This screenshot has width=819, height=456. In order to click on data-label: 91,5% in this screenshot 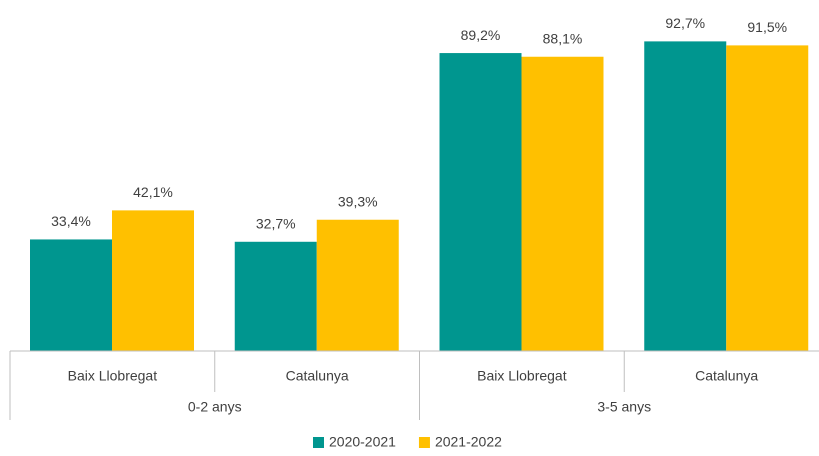, I will do `click(767, 27)`.